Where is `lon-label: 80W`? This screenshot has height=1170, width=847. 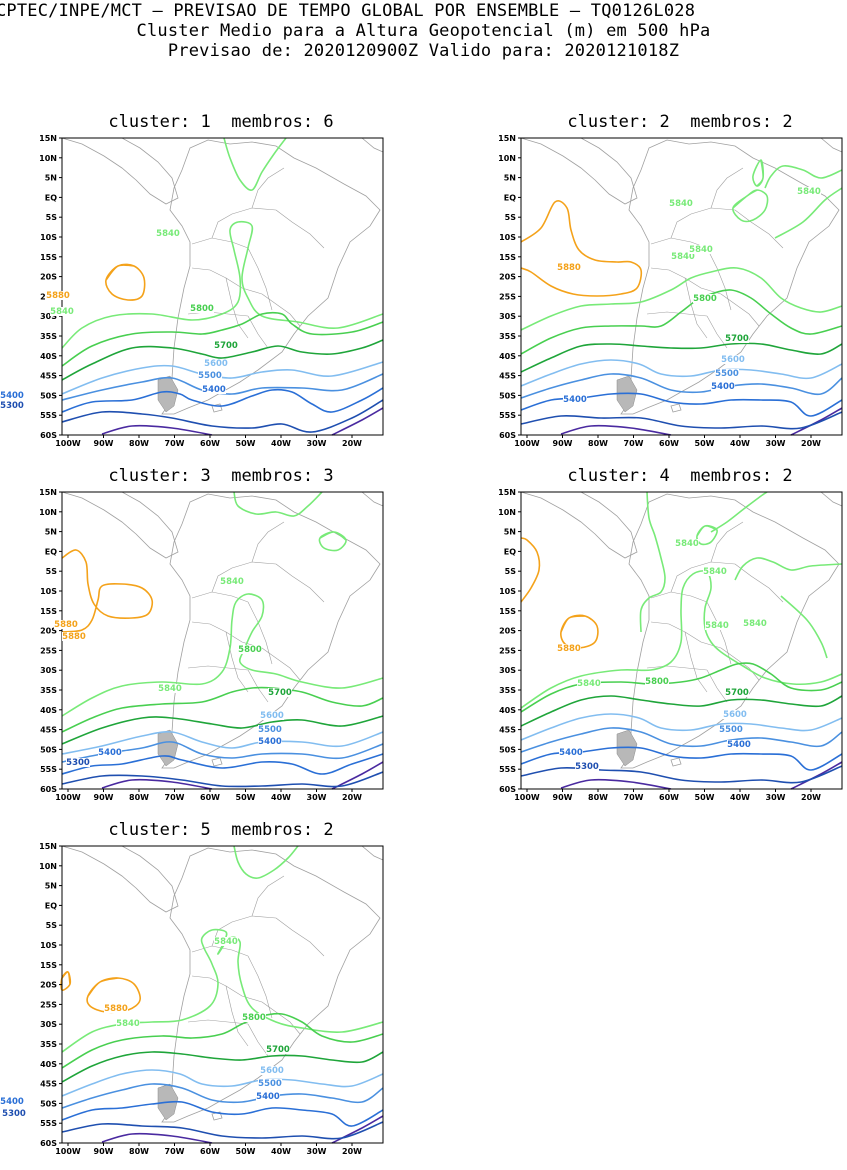 lon-label: 80W is located at coordinates (598, 443).